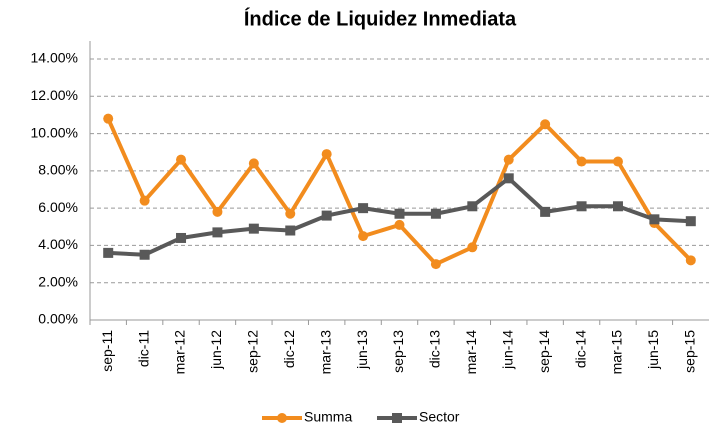 This screenshot has height=427, width=711. Describe the element at coordinates (617, 352) in the screenshot. I see `x-tick-label: mar-15` at that location.